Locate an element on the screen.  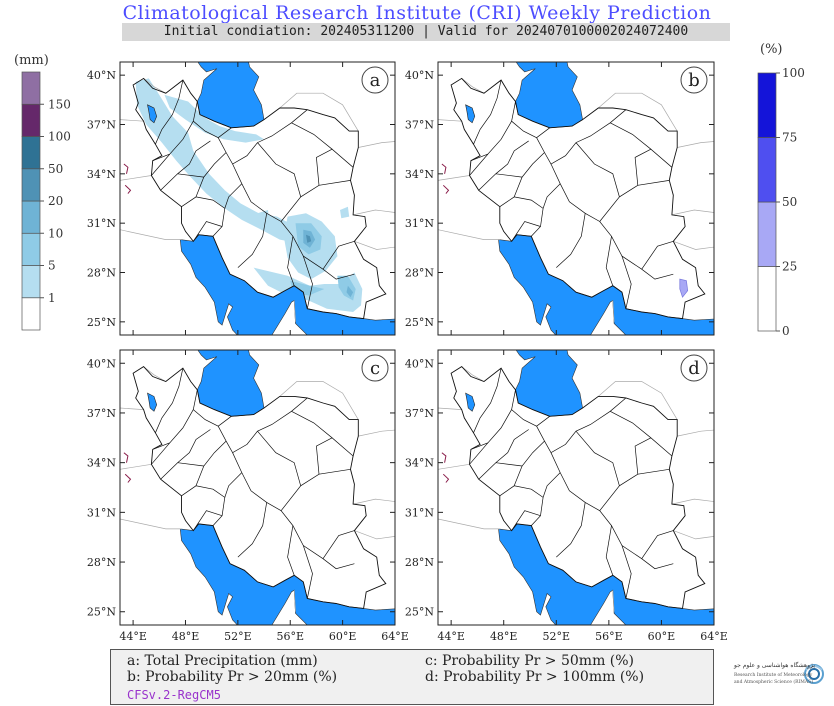
iran-border is located at coordinates (259, 487).